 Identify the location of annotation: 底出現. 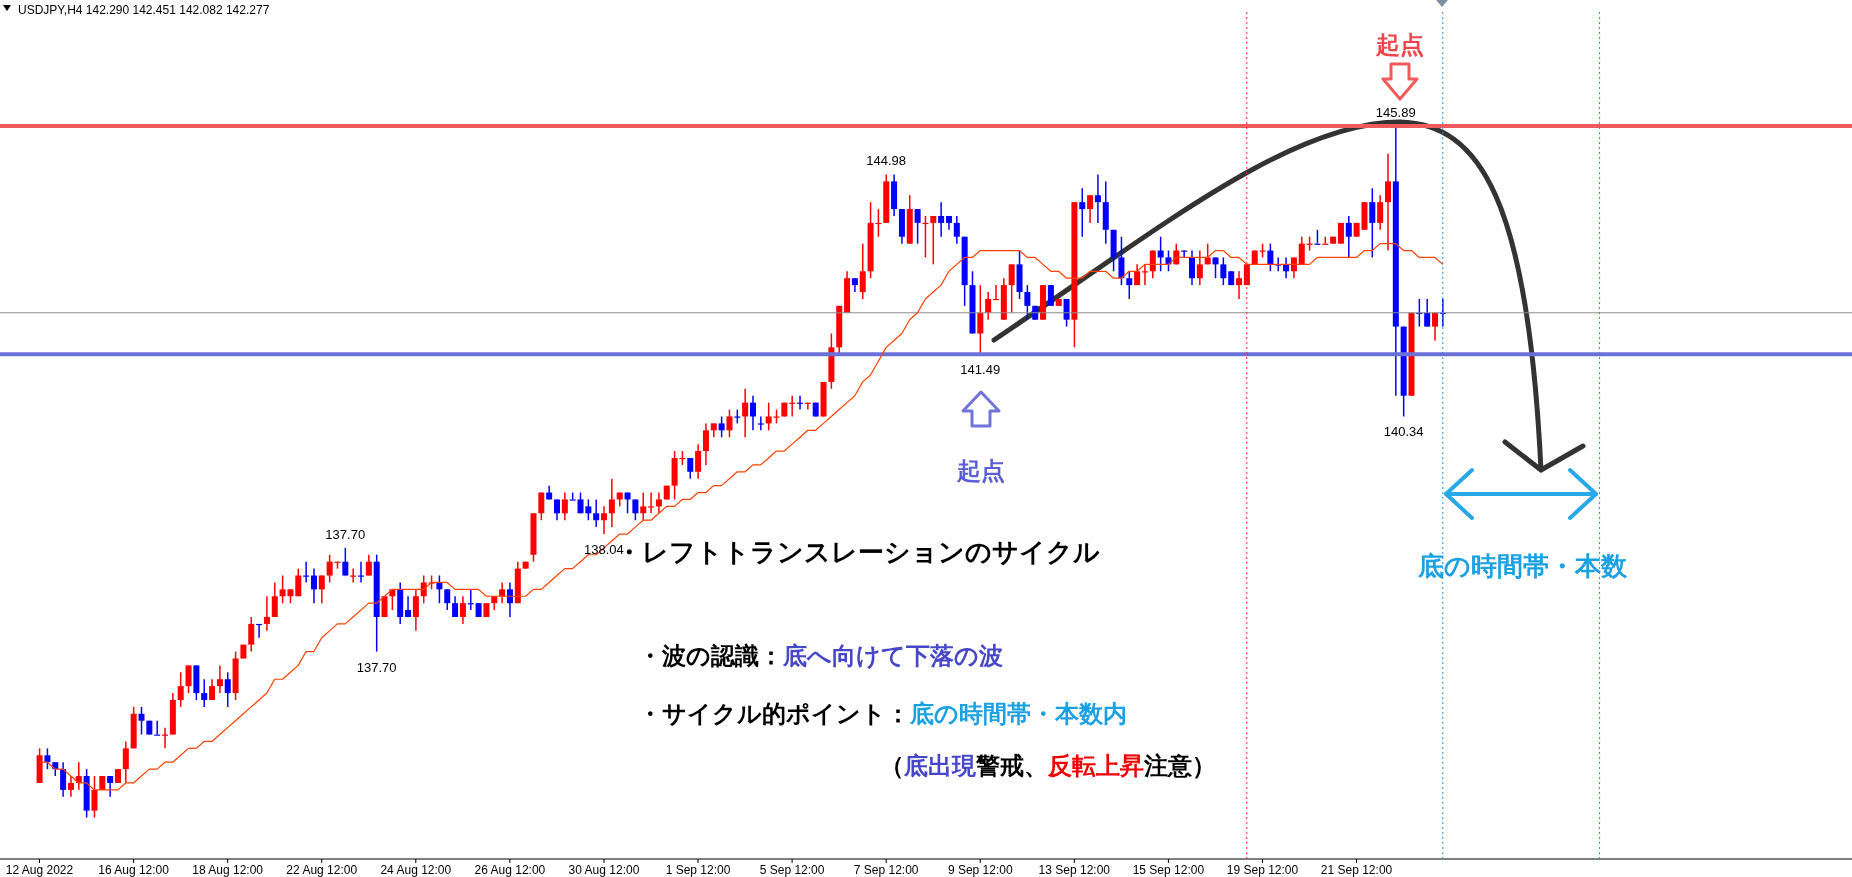
(940, 765).